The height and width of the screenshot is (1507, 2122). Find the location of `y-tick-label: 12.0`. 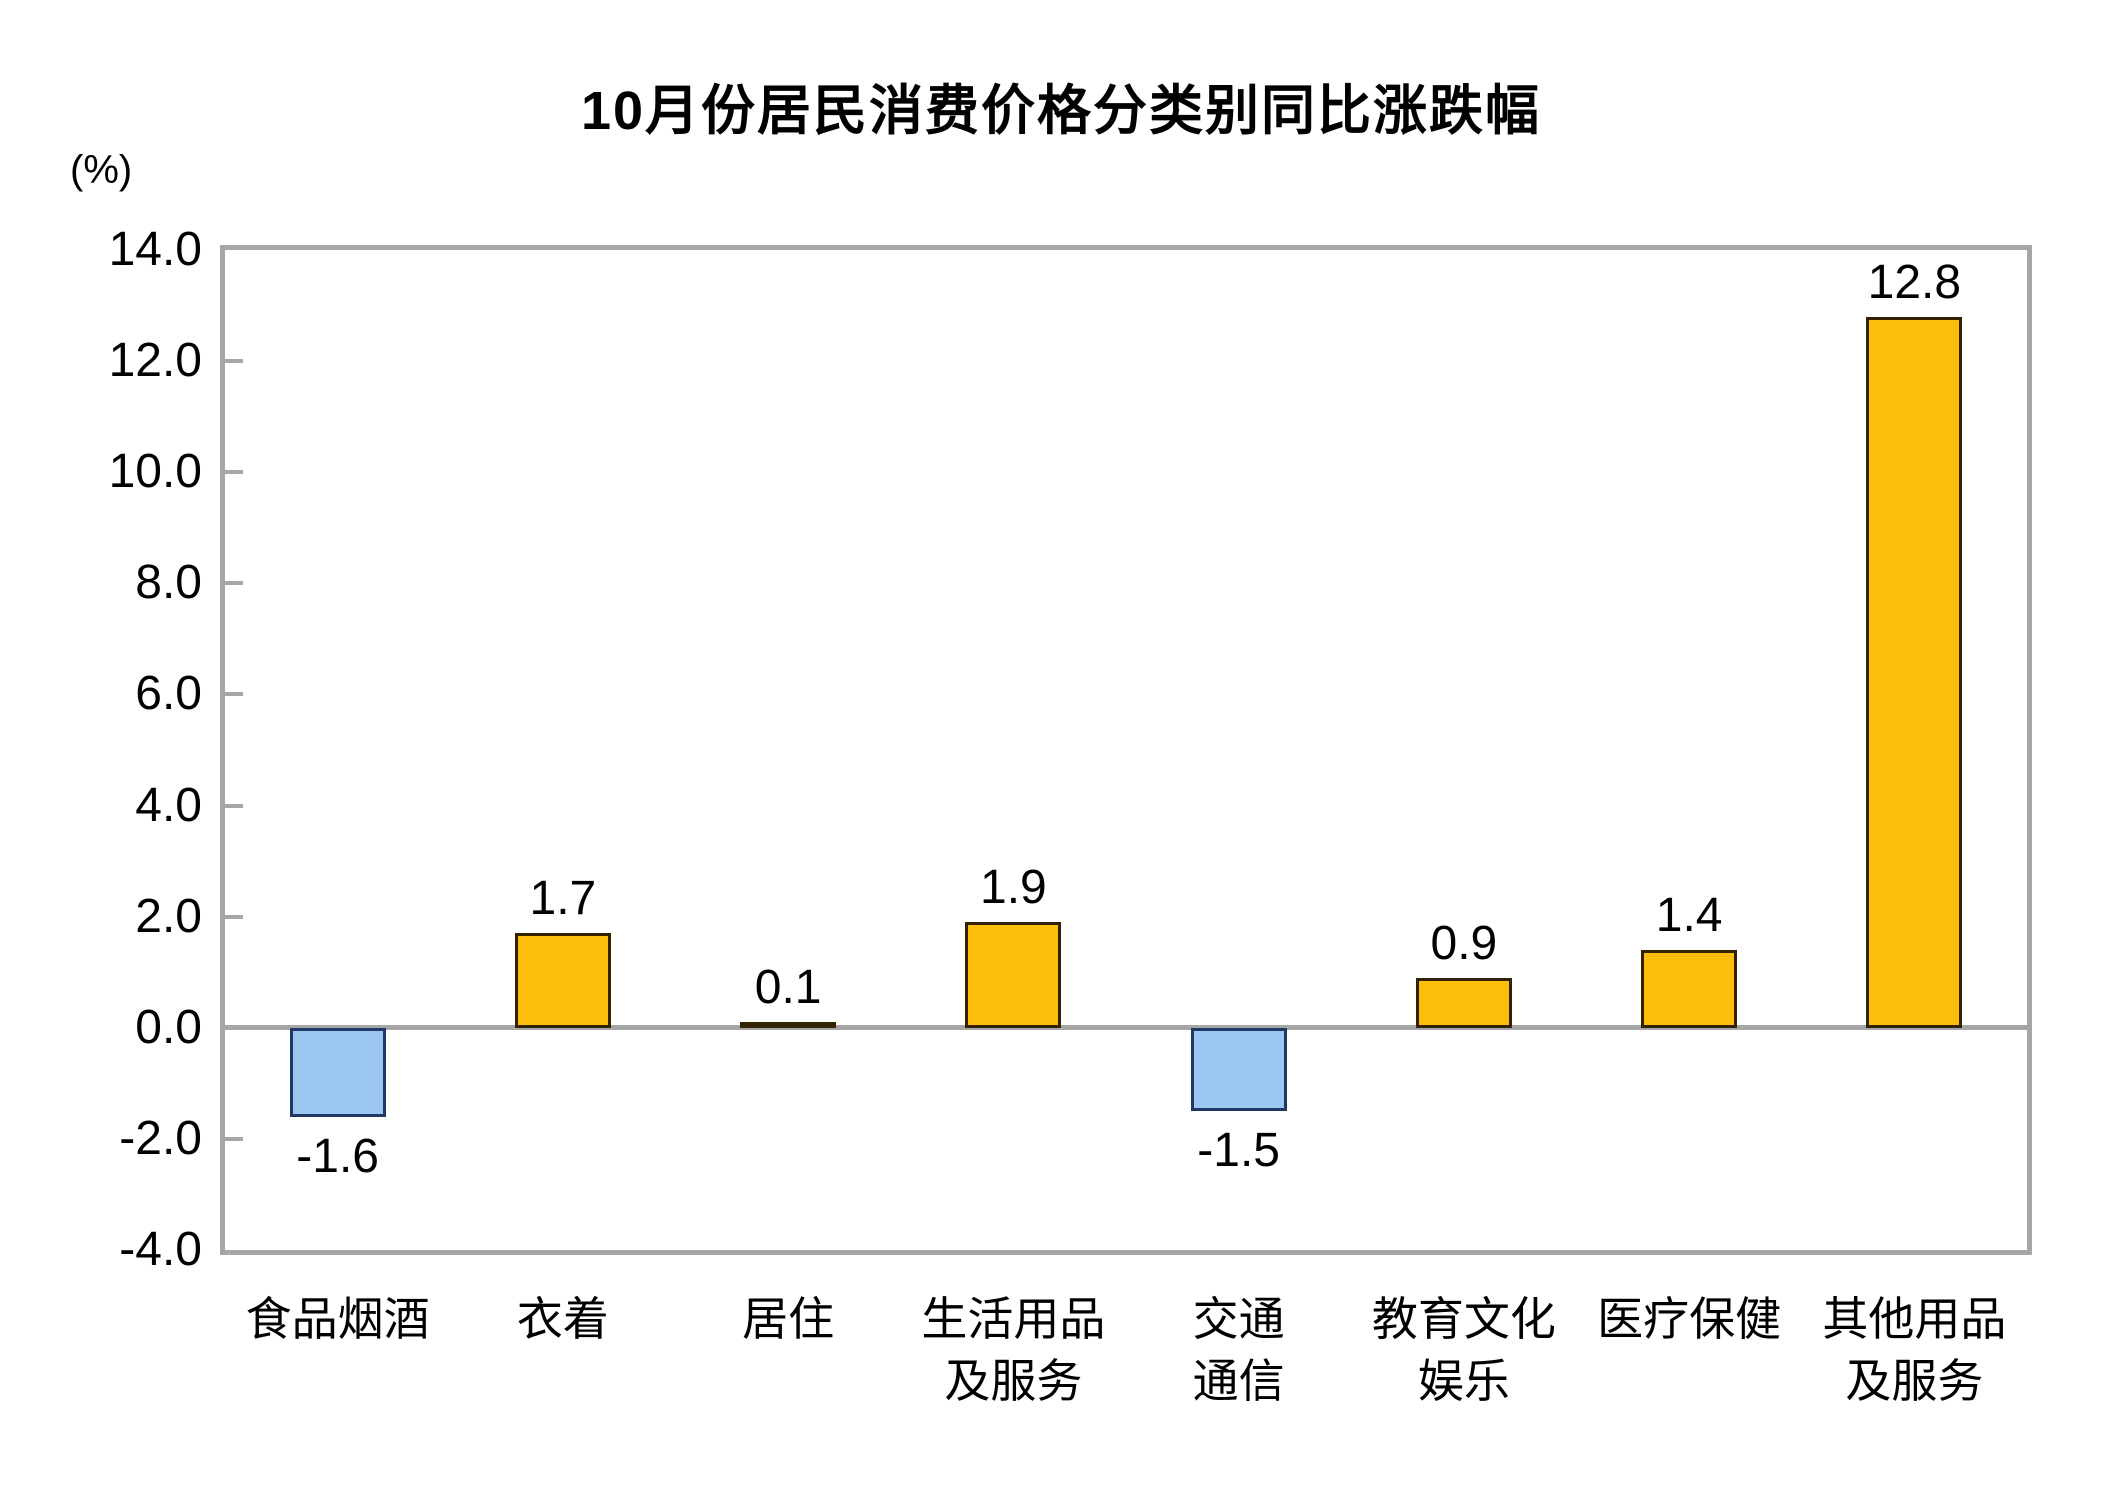

y-tick-label: 12.0 is located at coordinates (155, 361).